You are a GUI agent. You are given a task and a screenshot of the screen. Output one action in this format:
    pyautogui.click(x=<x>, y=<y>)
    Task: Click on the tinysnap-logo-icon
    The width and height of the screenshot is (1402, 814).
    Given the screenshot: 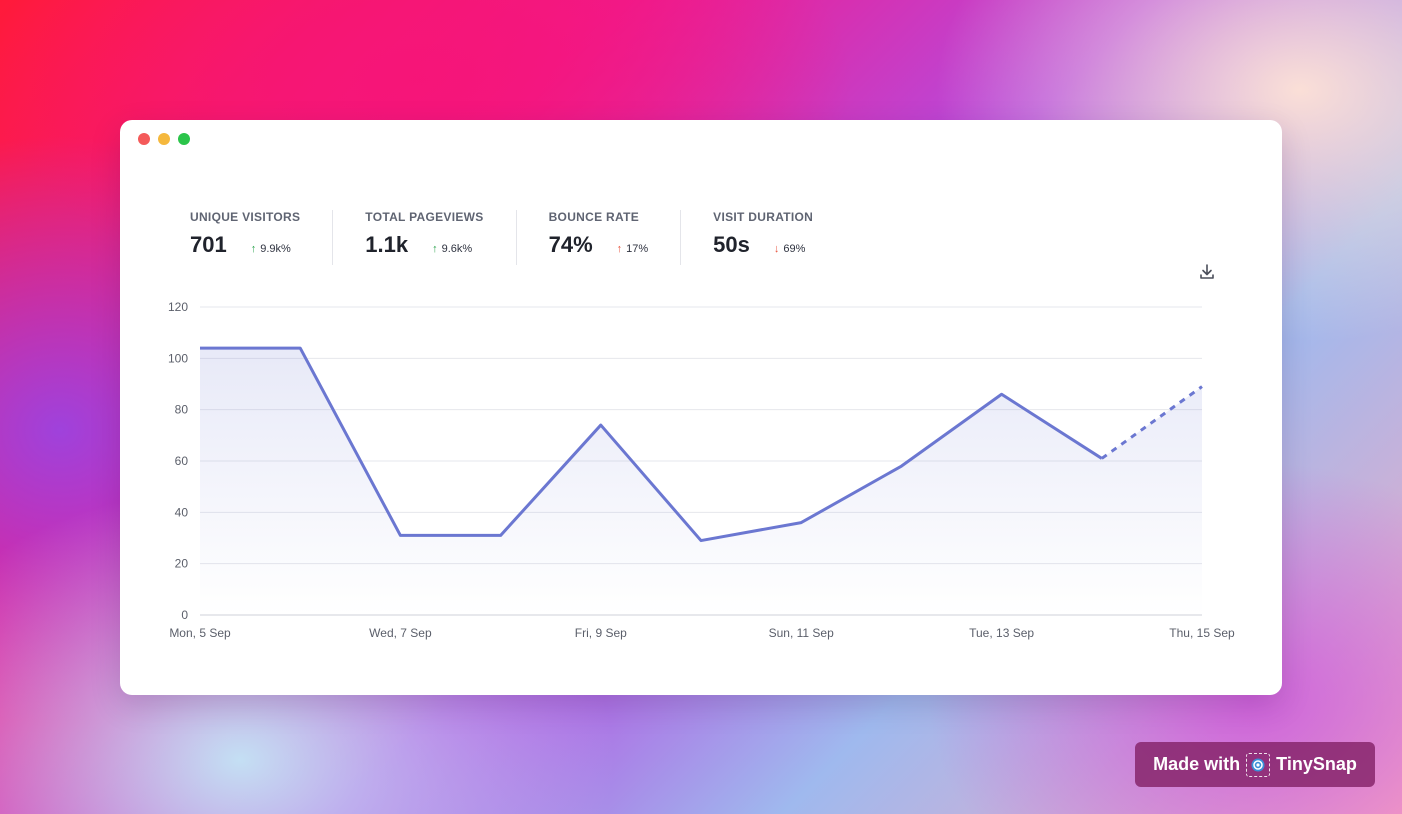 What is the action you would take?
    pyautogui.click(x=1258, y=764)
    